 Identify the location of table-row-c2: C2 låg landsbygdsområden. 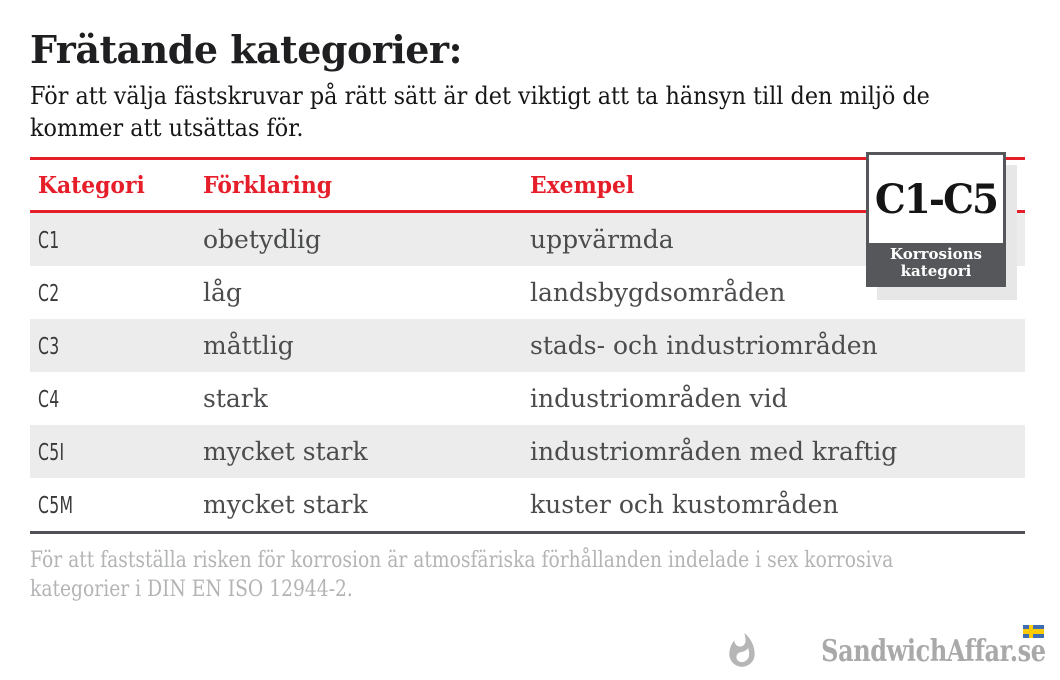
(527, 292).